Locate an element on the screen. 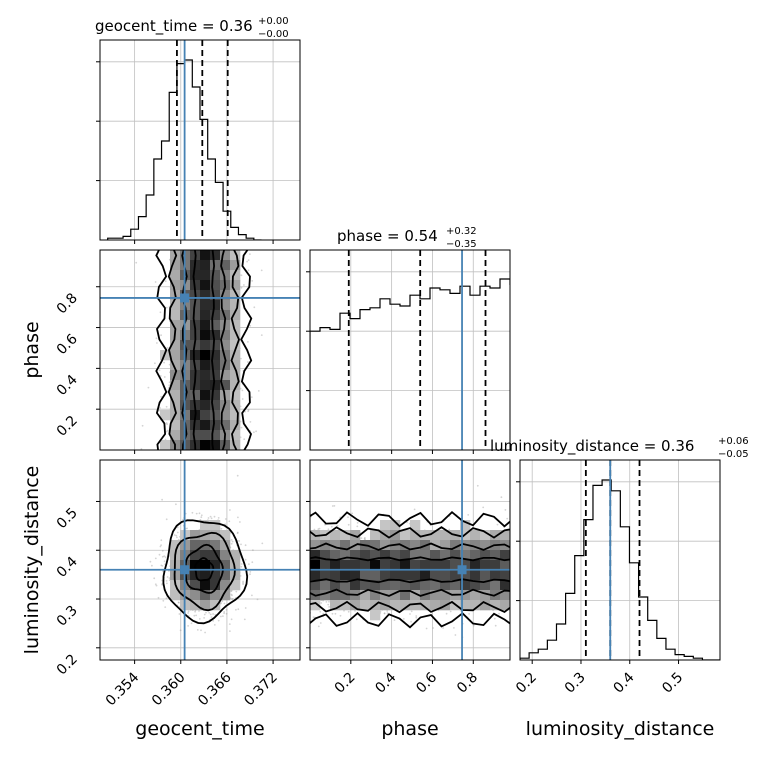  x-tick-label: 0.5 is located at coordinates (672, 683).